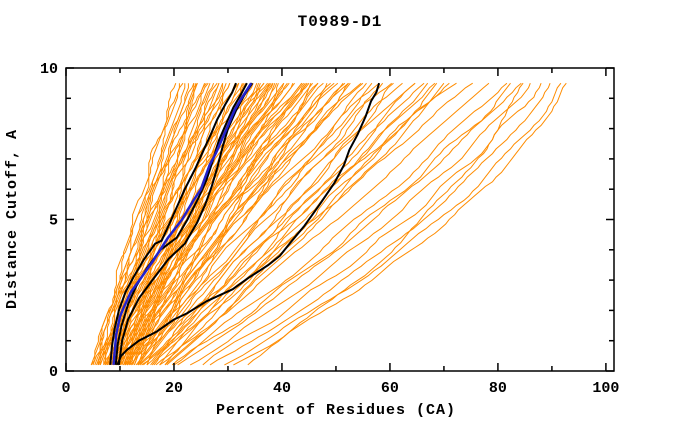  What do you see at coordinates (49, 69) in the screenshot?
I see `y-tick-label: 10` at bounding box center [49, 69].